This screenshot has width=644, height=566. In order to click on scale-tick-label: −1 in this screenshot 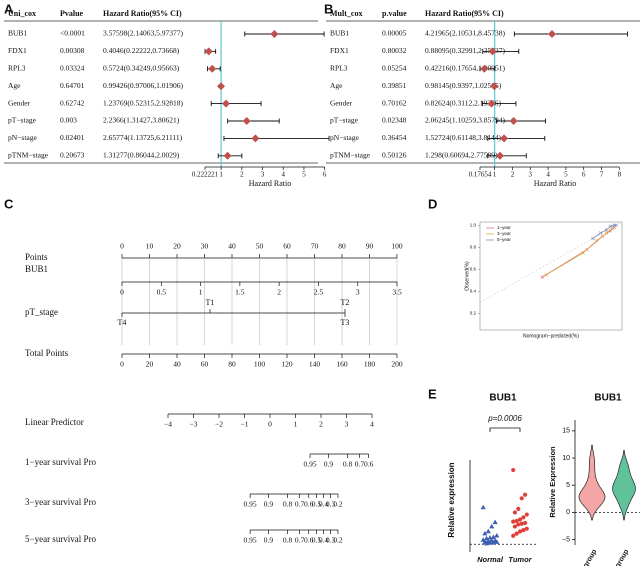, I will do `click(245, 424)`.